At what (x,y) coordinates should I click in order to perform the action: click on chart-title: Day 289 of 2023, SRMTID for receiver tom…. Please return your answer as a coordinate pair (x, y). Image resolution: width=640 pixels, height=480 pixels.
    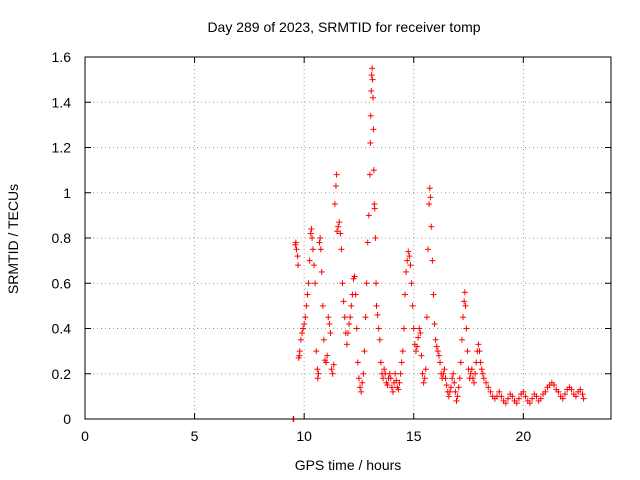
    Looking at the image, I should click on (343, 27).